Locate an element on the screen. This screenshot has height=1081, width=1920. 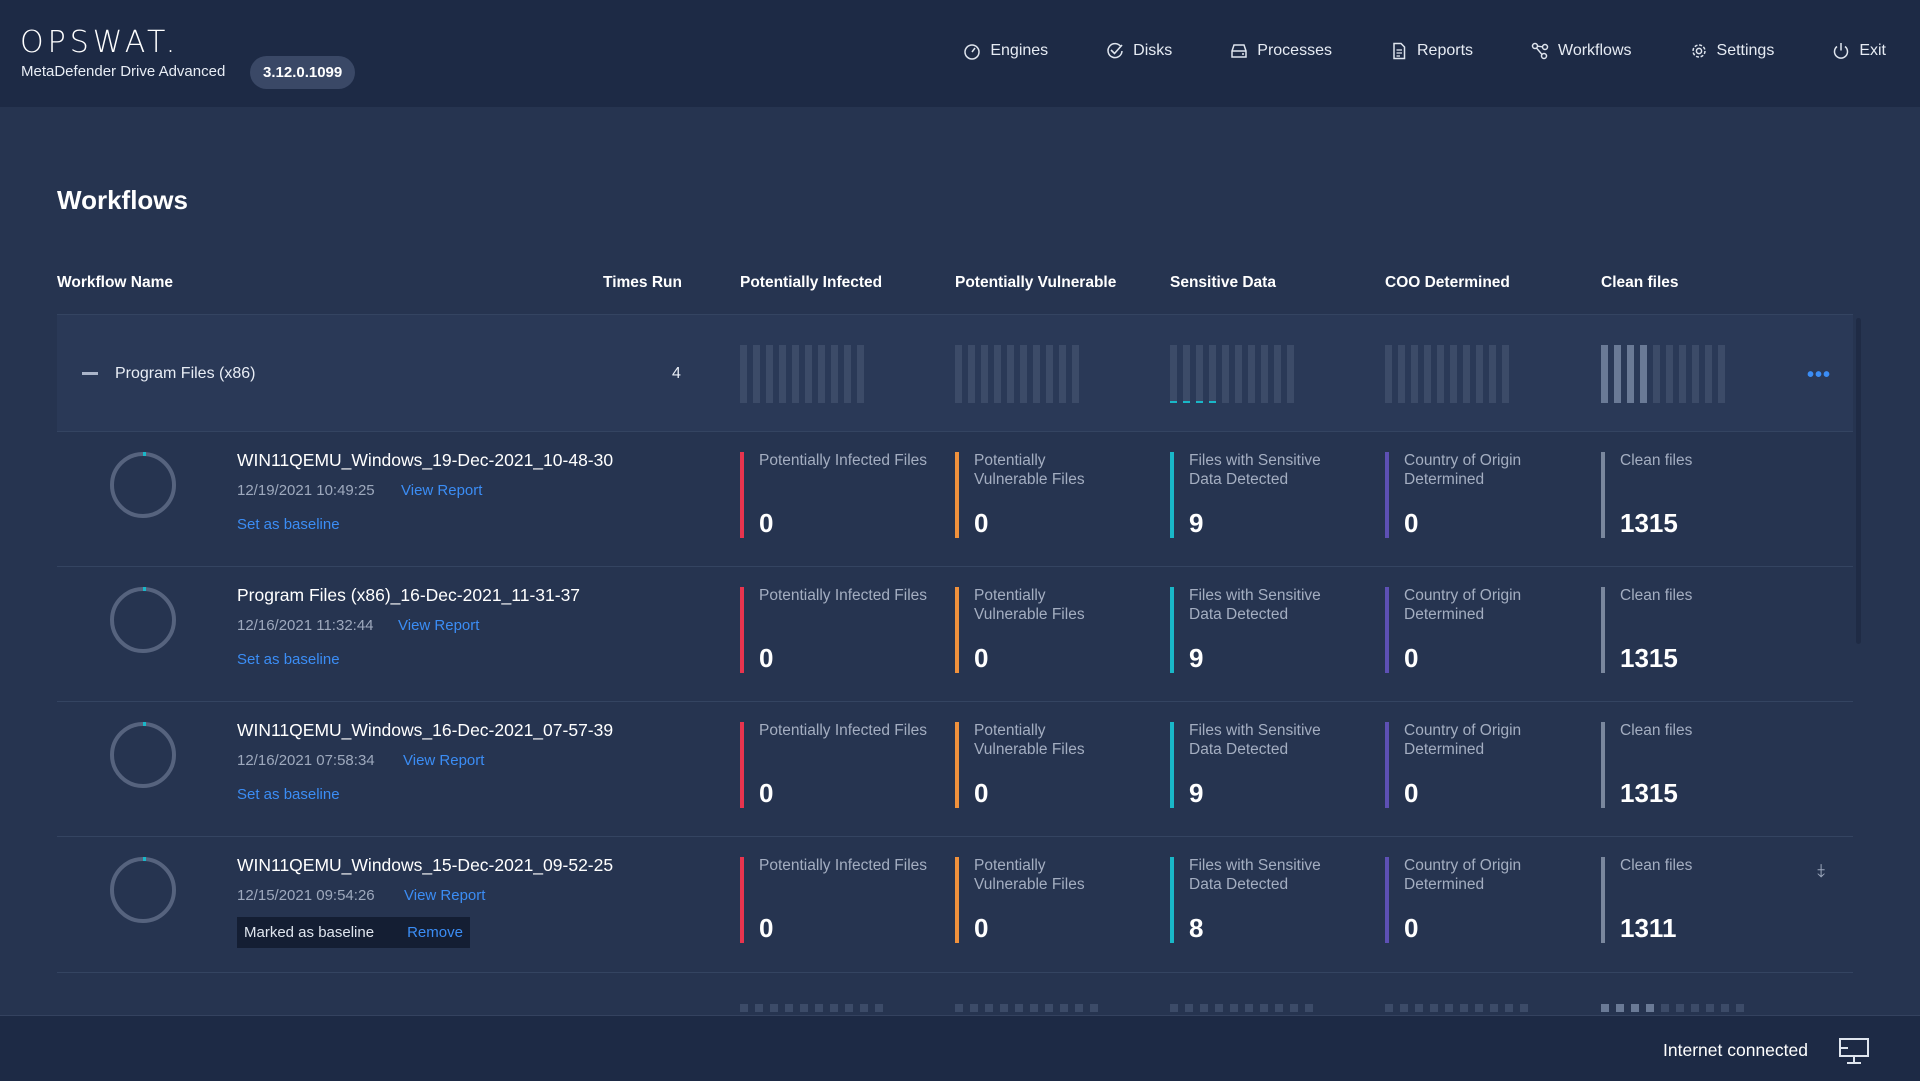
opswat-logo: OPSWAT. is located at coordinates (99, 43).